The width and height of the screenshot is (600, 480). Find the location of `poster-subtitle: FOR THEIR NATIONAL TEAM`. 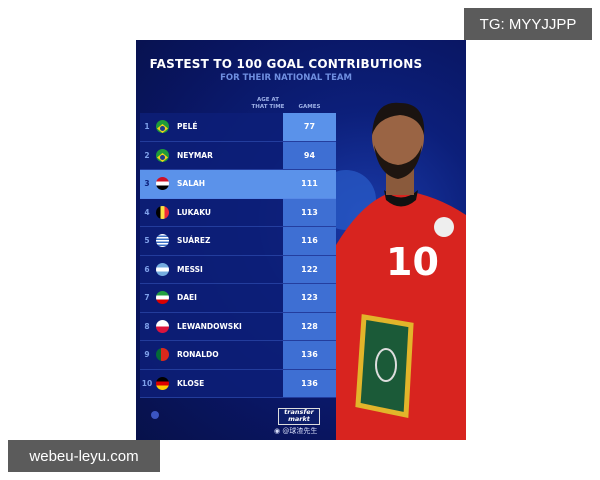

poster-subtitle: FOR THEIR NATIONAL TEAM is located at coordinates (286, 78).